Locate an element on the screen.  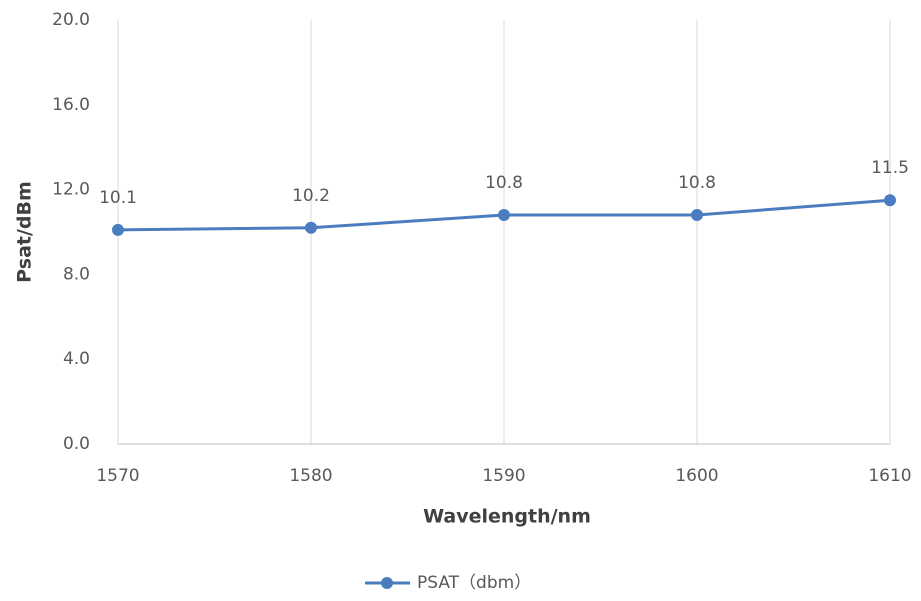
x-tick-label: 1580 is located at coordinates (310, 476).